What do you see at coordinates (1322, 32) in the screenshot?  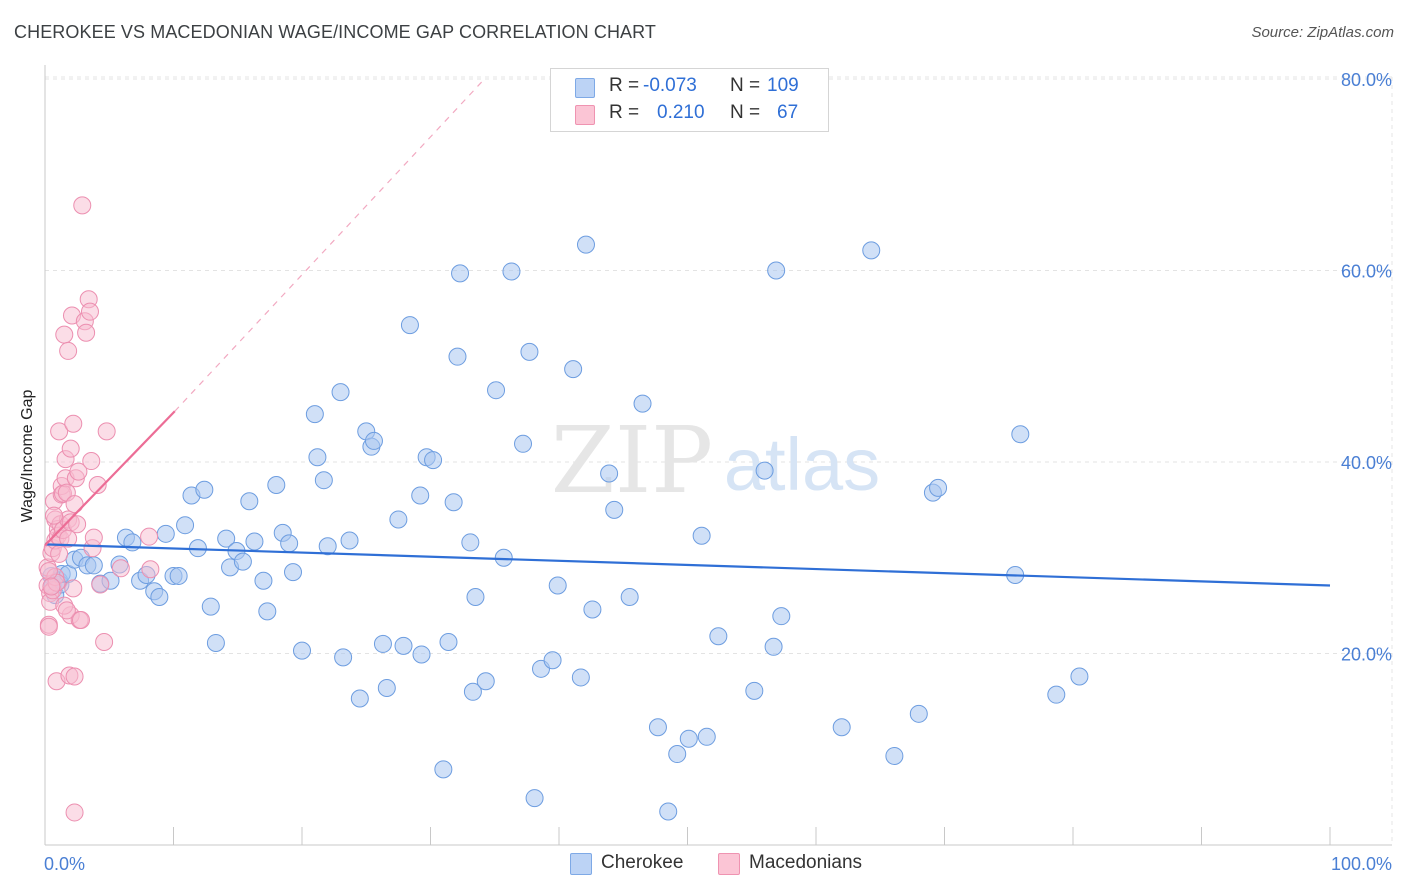 I see `source-credit: Source: ZipAtlas.com` at bounding box center [1322, 32].